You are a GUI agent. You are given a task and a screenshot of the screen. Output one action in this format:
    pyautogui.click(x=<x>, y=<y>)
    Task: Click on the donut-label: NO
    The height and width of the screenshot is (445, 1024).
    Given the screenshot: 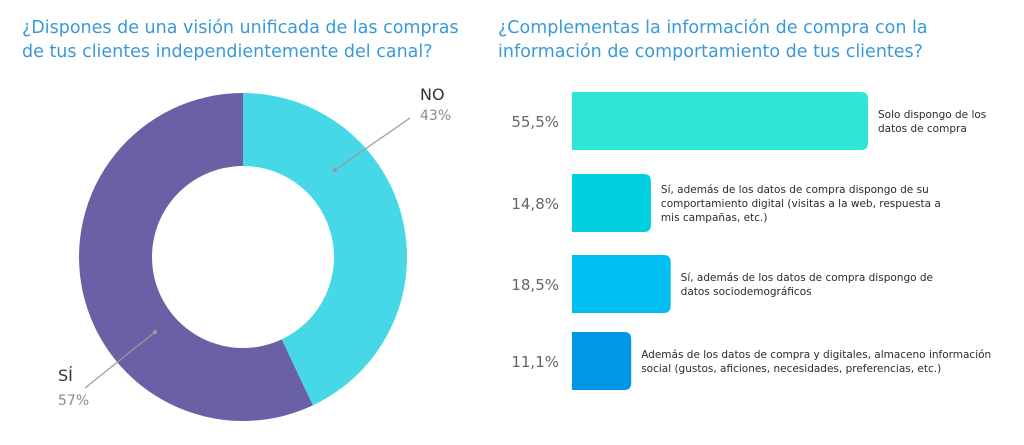 What is the action you would take?
    pyautogui.click(x=432, y=94)
    